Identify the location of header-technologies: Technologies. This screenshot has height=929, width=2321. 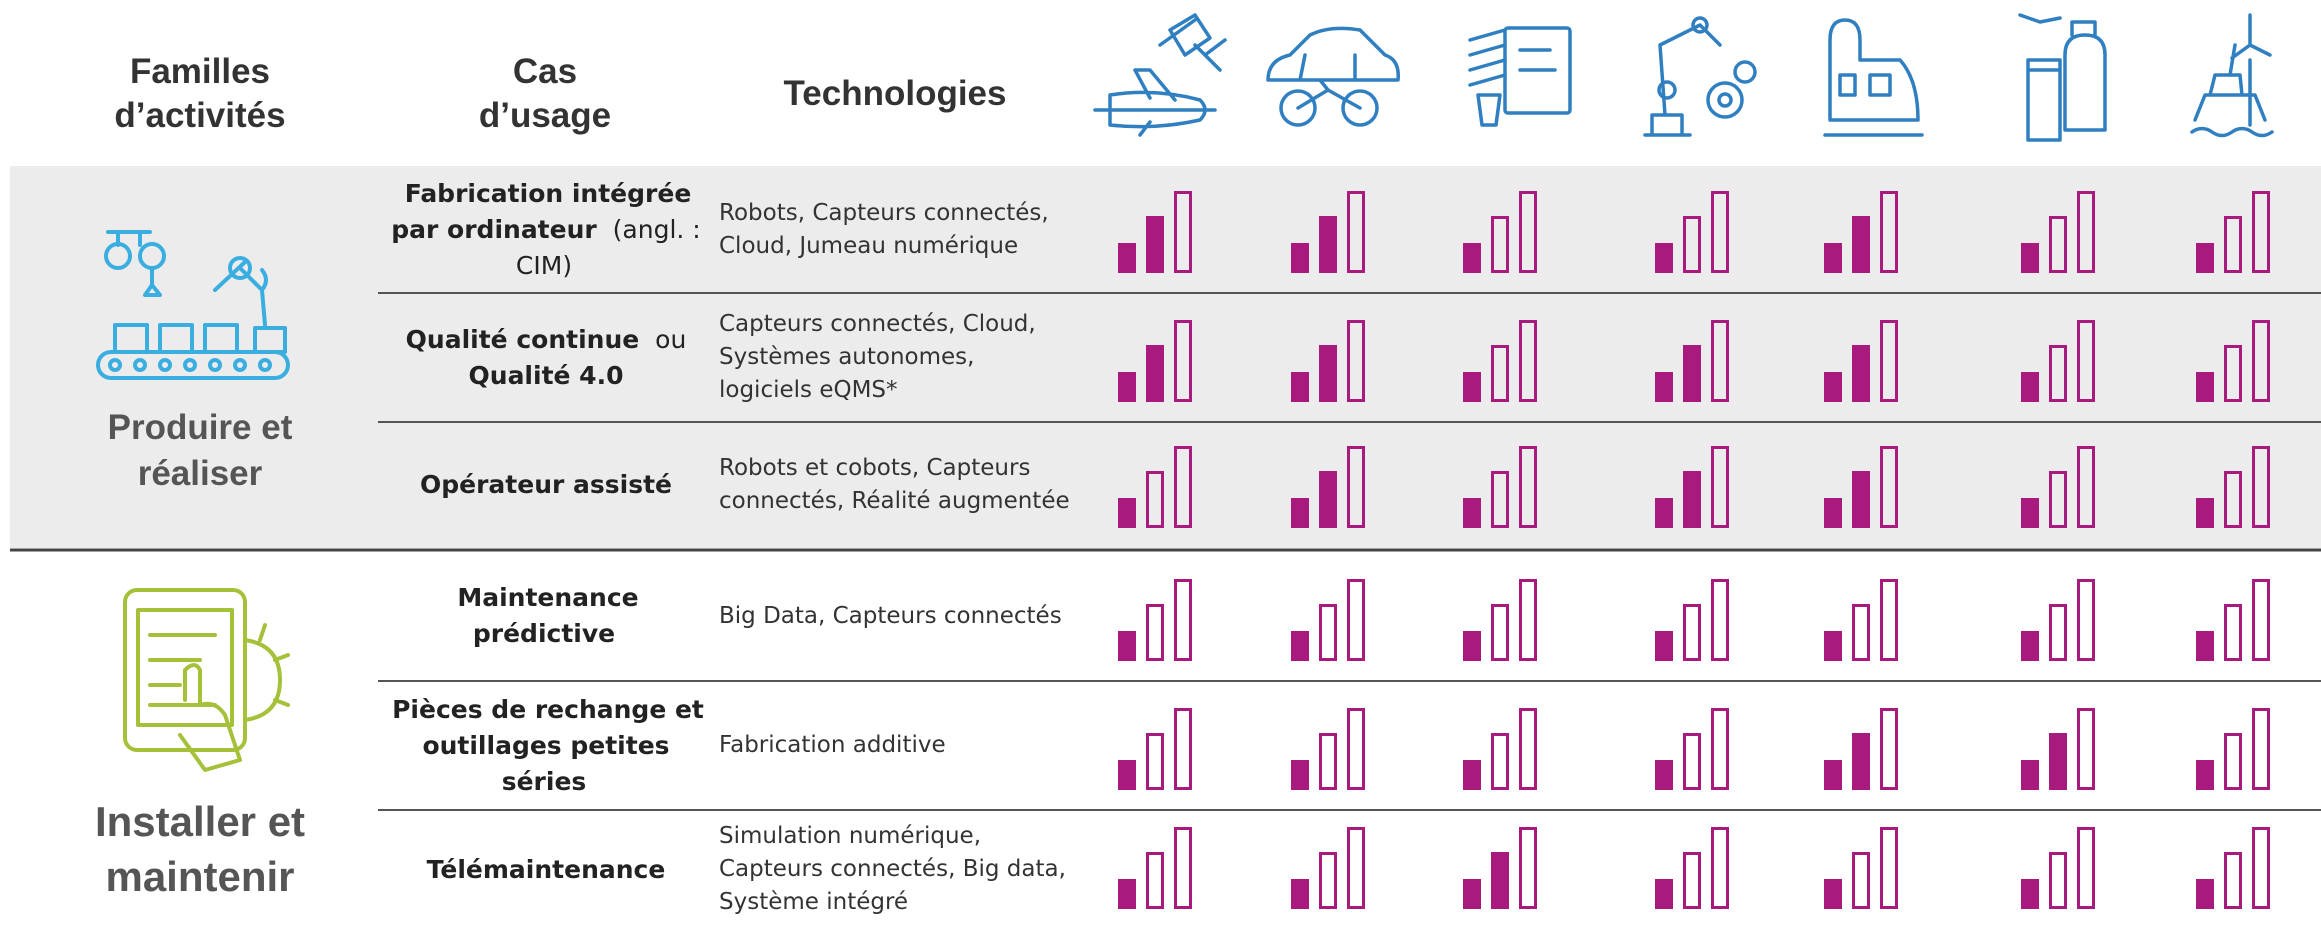
(895, 93).